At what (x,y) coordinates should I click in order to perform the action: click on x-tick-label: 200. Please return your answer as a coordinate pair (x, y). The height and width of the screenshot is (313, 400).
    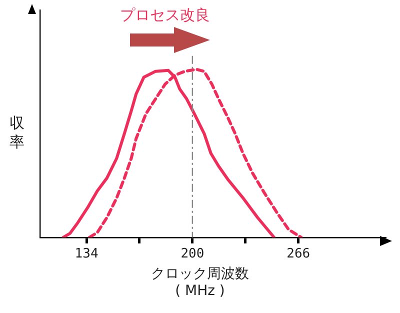
    Looking at the image, I should click on (192, 254).